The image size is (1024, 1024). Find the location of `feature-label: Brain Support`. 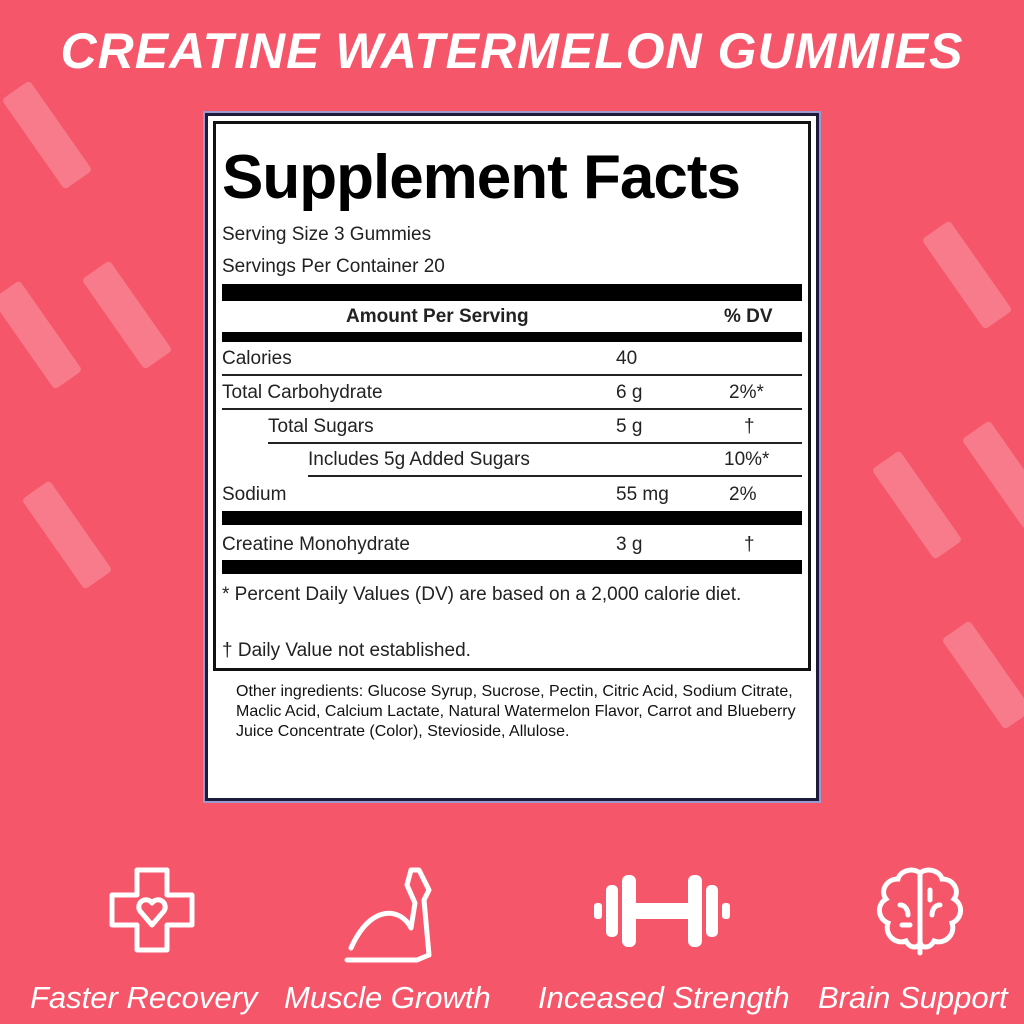

feature-label: Brain Support is located at coordinates (913, 997).